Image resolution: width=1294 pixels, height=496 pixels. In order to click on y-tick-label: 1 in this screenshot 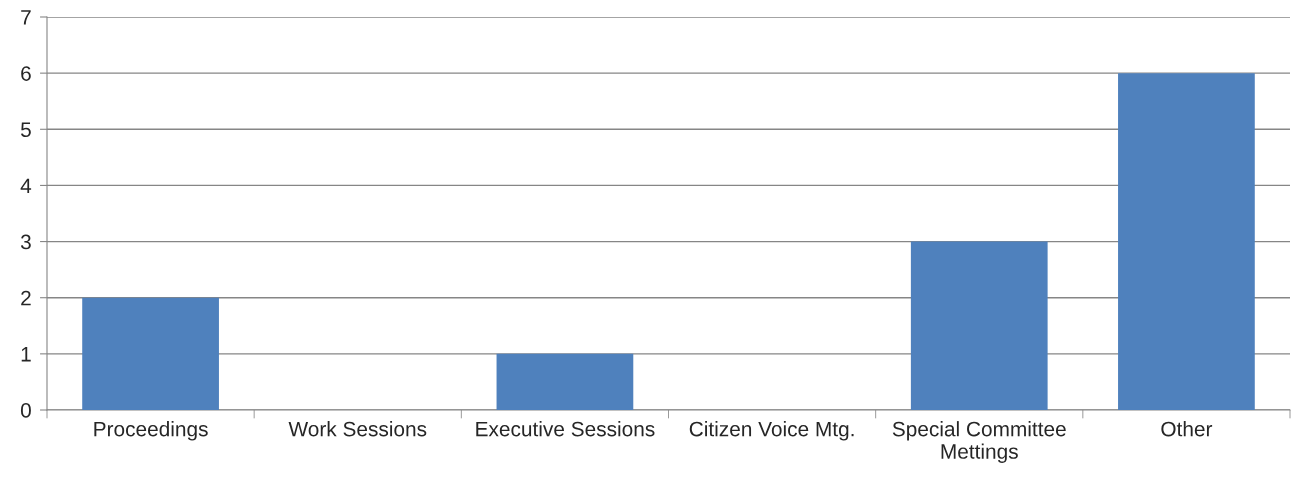, I will do `click(26, 354)`.